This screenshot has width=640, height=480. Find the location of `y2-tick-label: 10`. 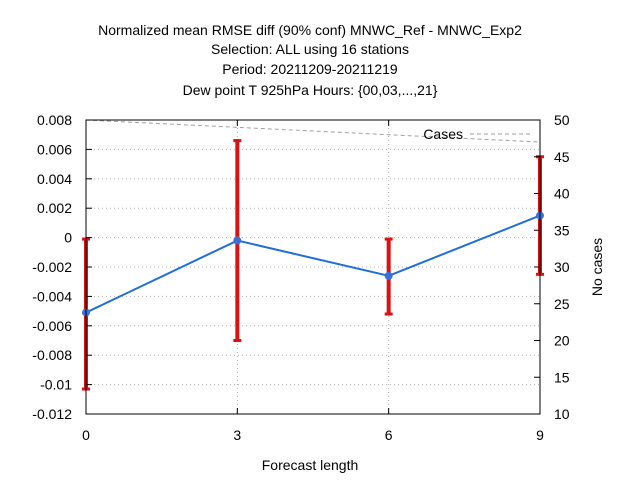

y2-tick-label: 10 is located at coordinates (562, 414).